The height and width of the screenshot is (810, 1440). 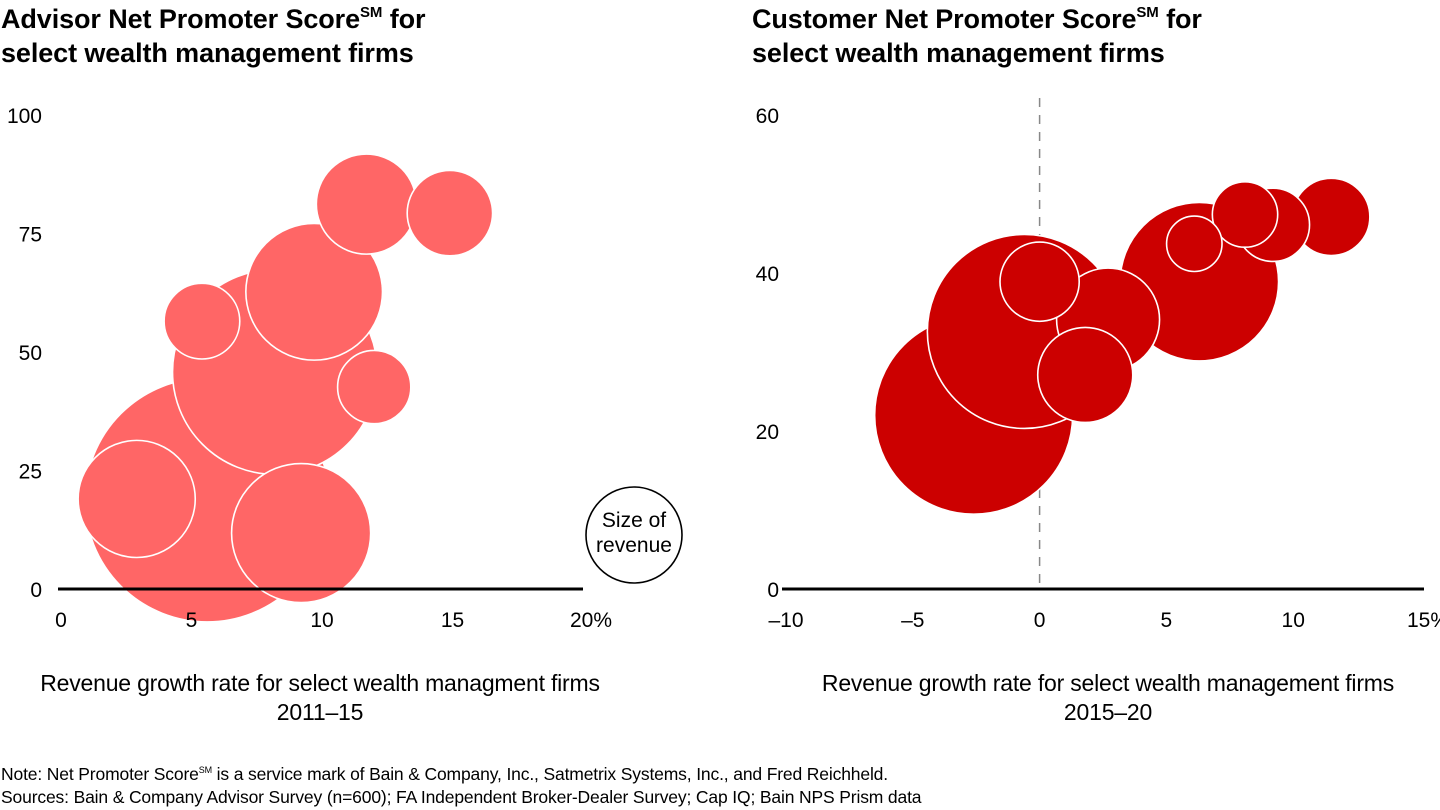 What do you see at coordinates (1147, 12) in the screenshot?
I see `right-title-sup: SM` at bounding box center [1147, 12].